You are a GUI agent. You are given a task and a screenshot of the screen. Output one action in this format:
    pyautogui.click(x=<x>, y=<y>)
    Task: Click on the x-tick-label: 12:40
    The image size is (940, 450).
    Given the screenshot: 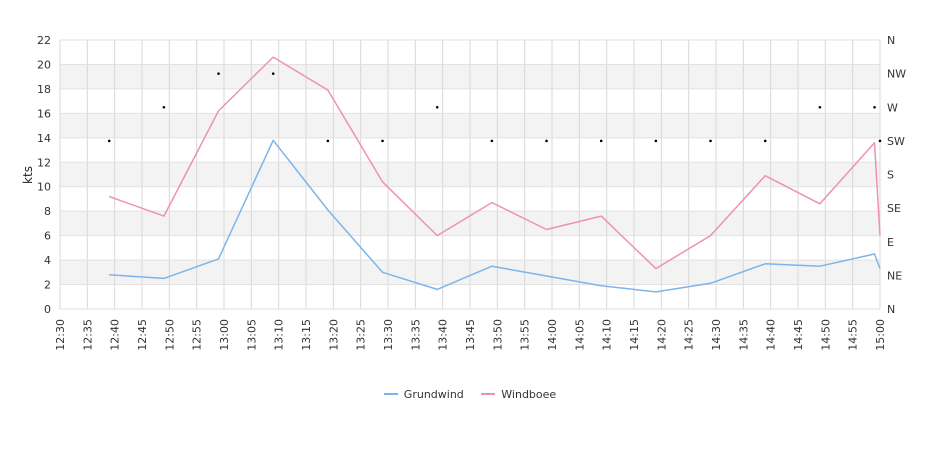 What is the action you would take?
    pyautogui.click(x=115, y=335)
    